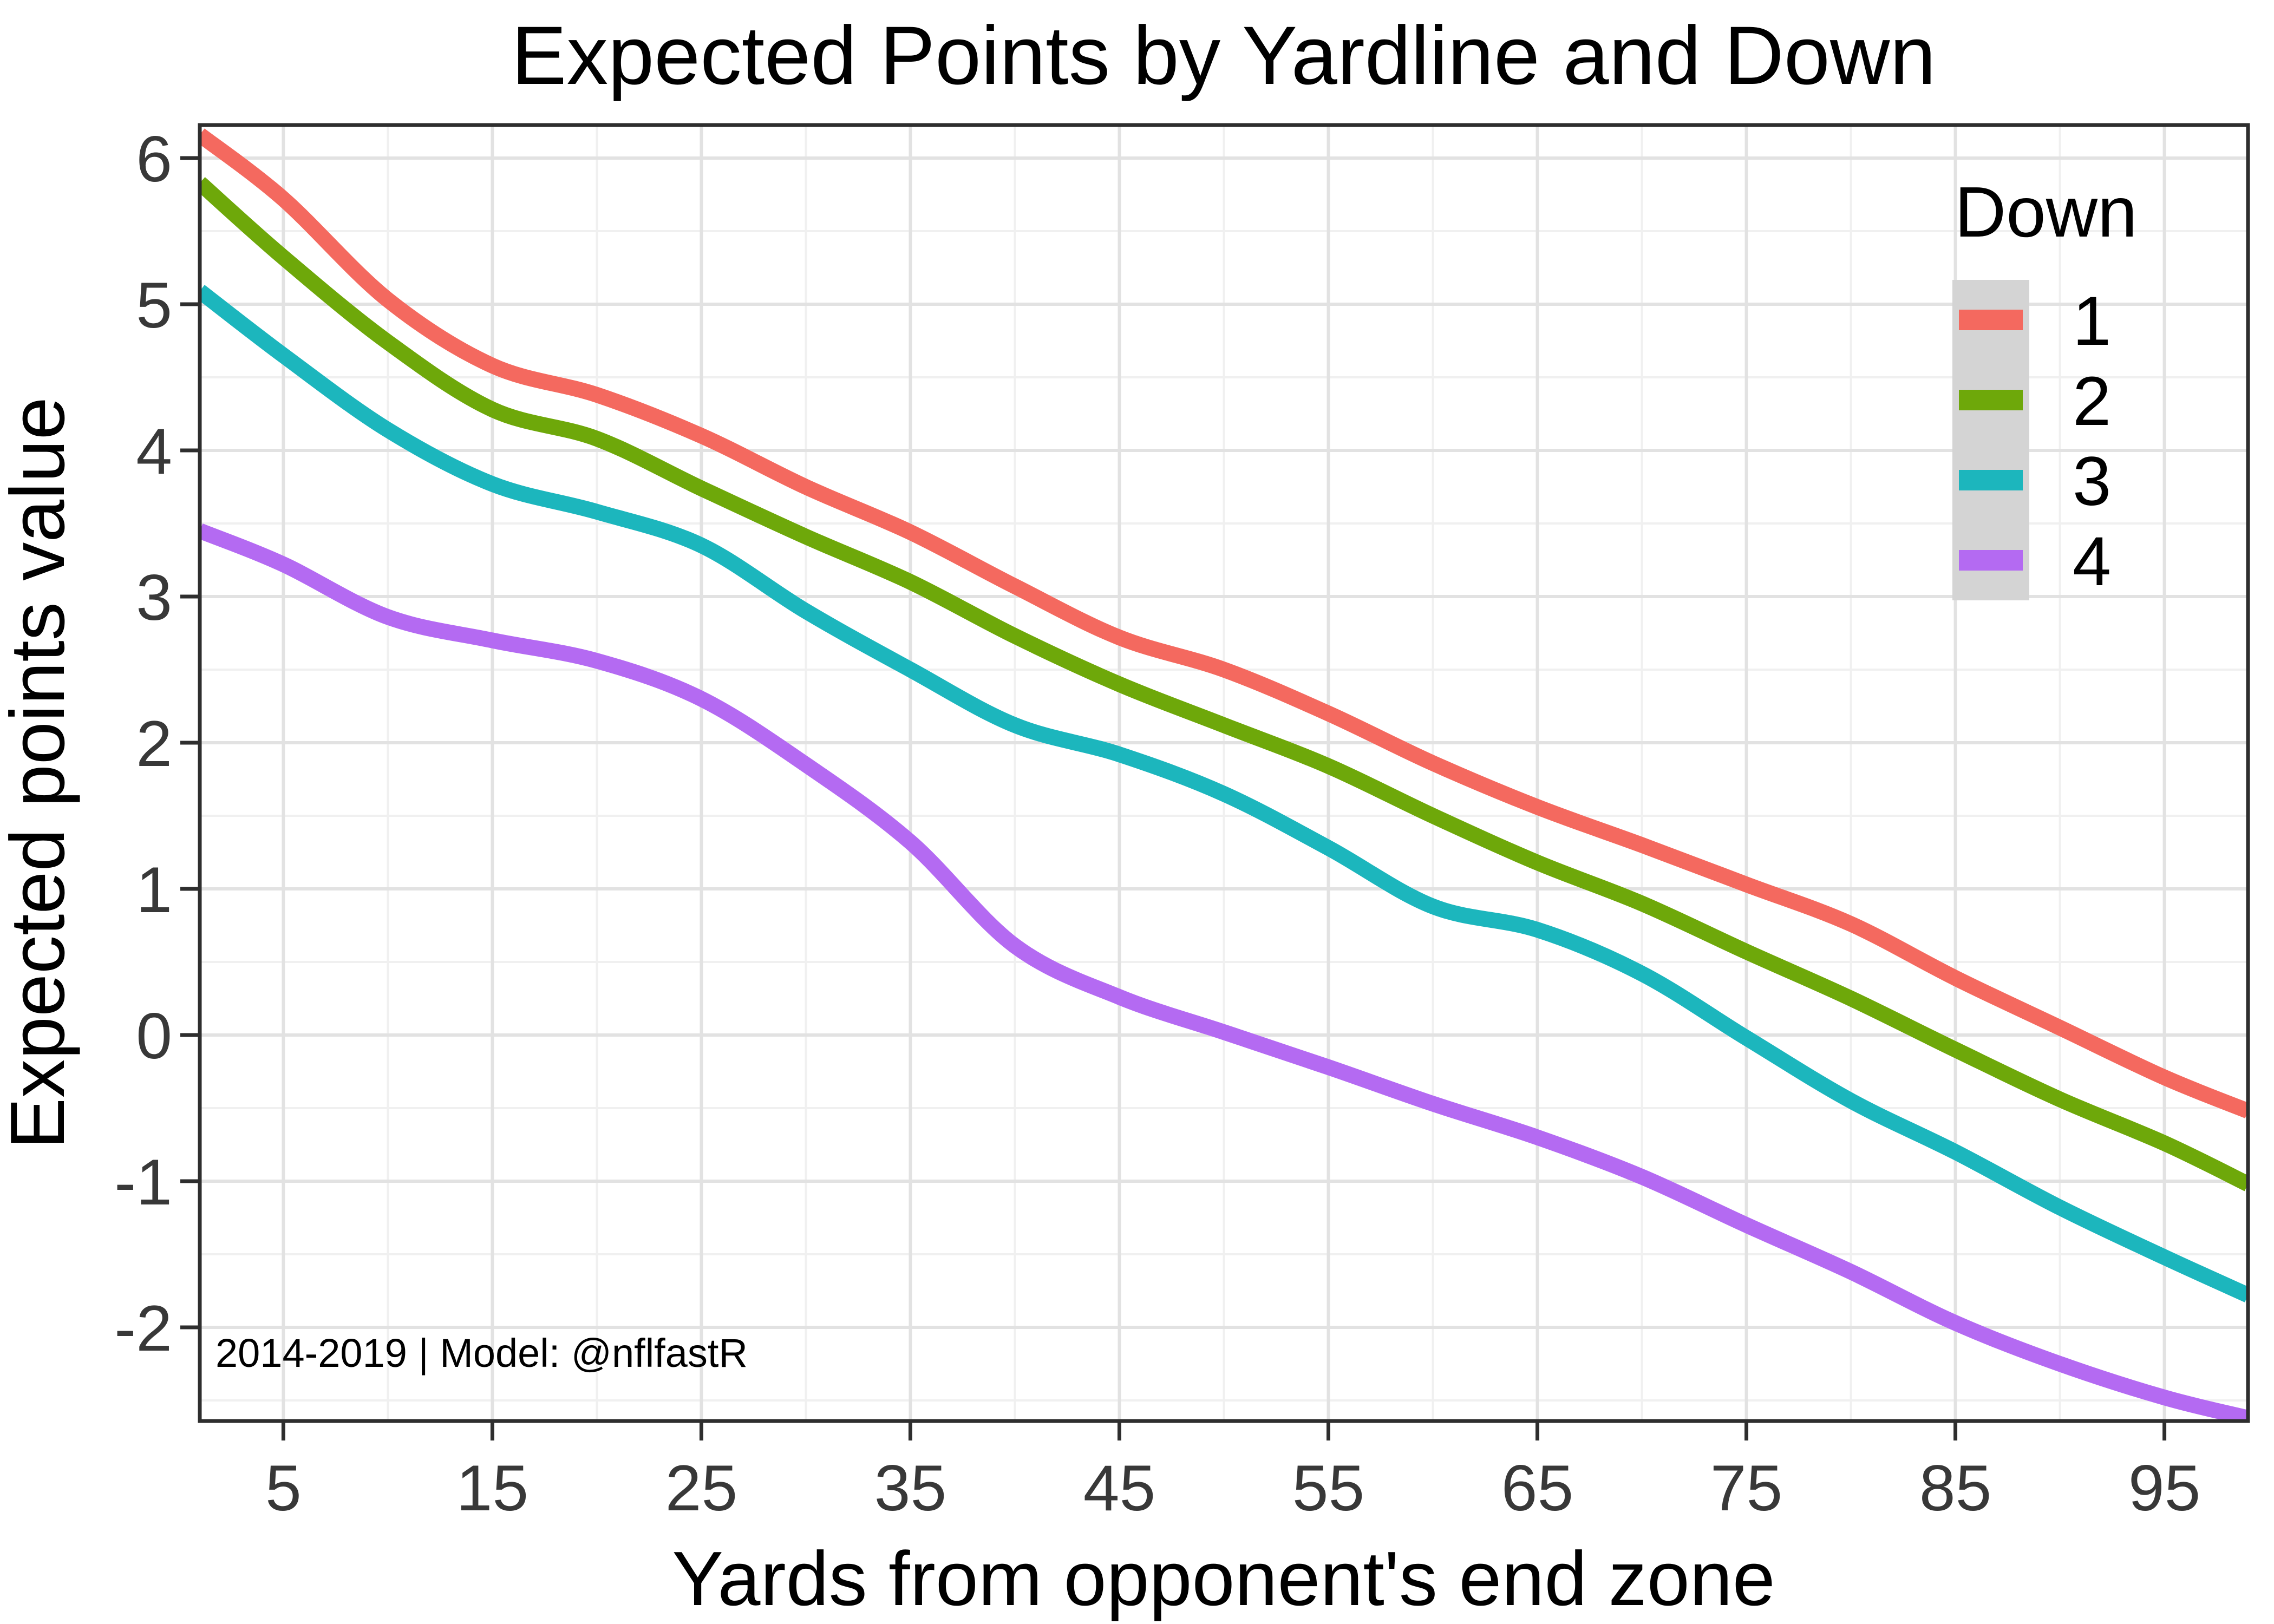 The width and height of the screenshot is (2274, 1624). Describe the element at coordinates (1233, 1488) in the screenshot. I see `x-tick-labels: 5 15 25 35 45 55 65 75 85 95` at that location.